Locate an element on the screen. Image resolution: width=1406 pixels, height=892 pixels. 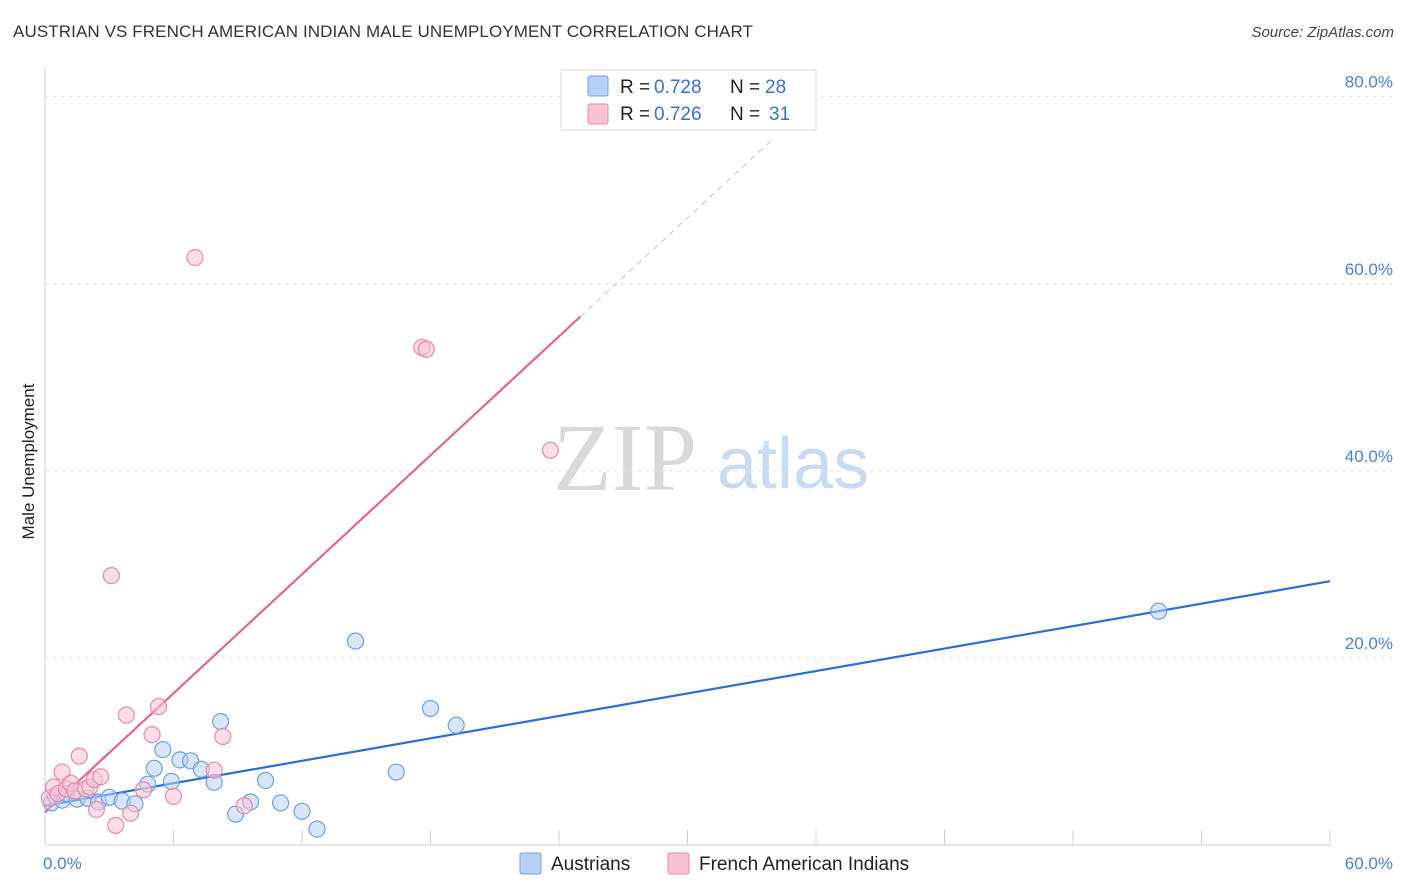
trend-extension-french-american-indians is located at coordinates (677, 227).